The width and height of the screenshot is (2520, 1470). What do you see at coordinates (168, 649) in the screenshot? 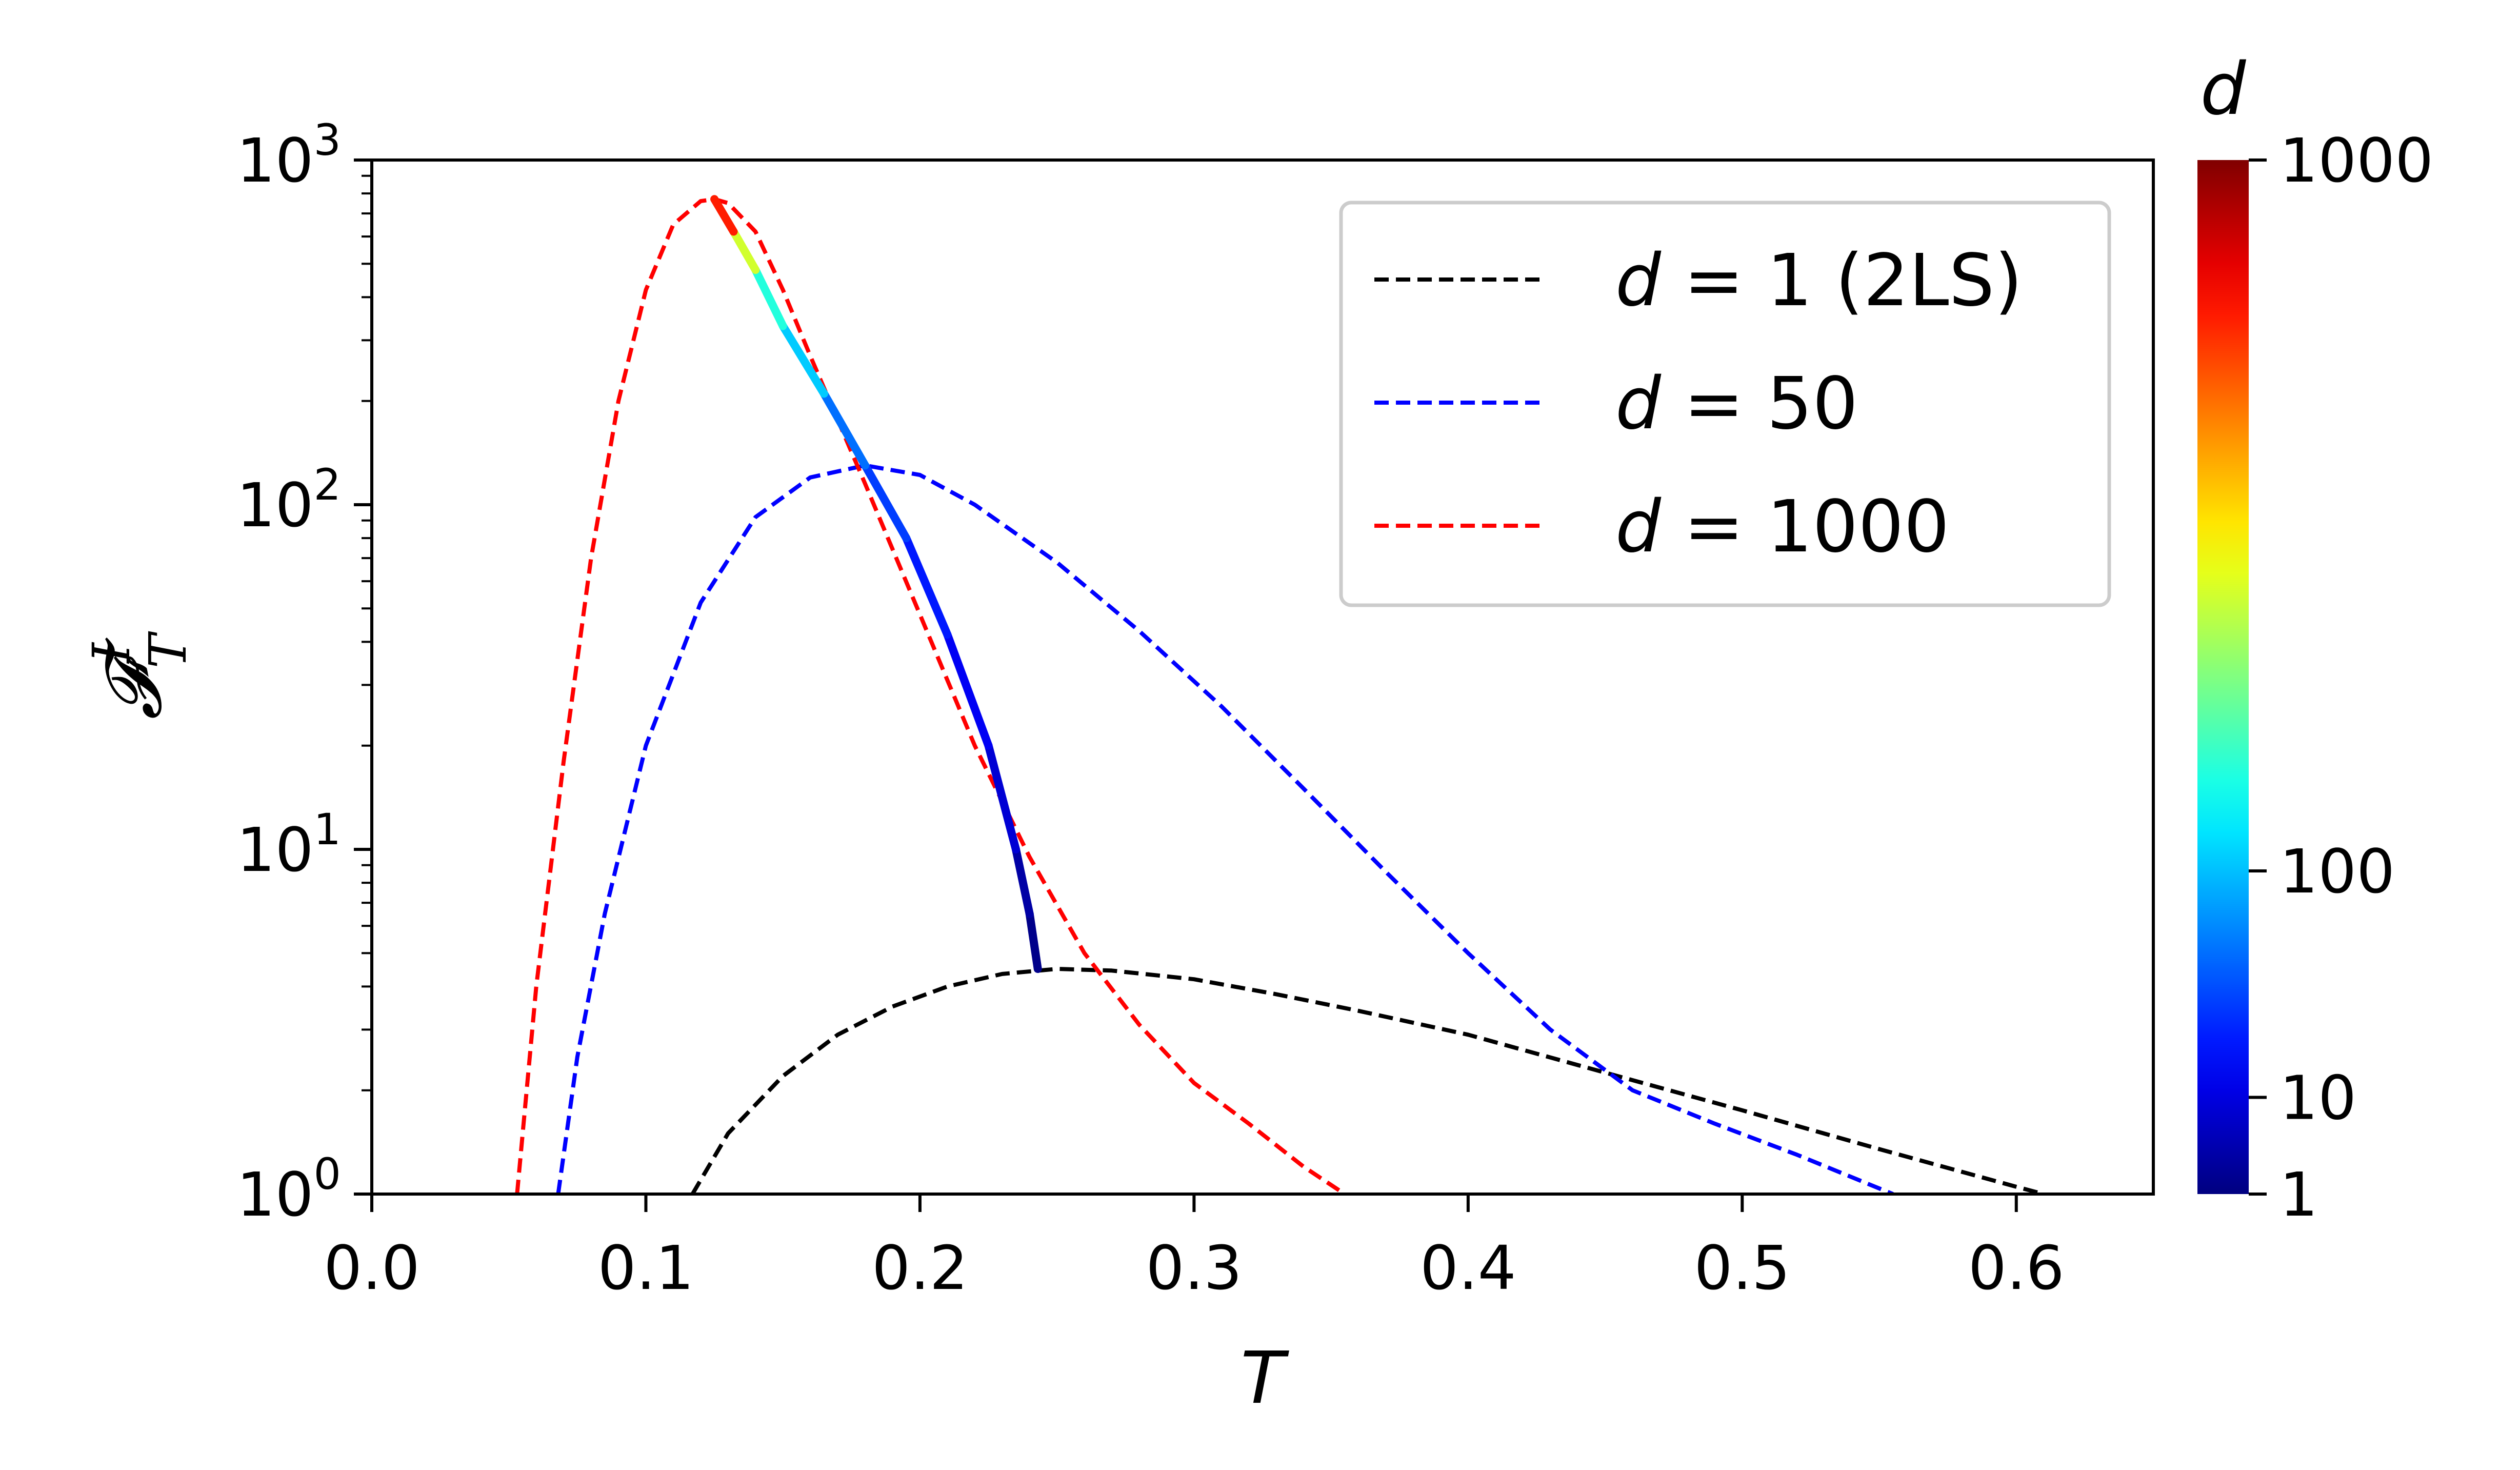
I see `y-axis-label-sub: T` at bounding box center [168, 649].